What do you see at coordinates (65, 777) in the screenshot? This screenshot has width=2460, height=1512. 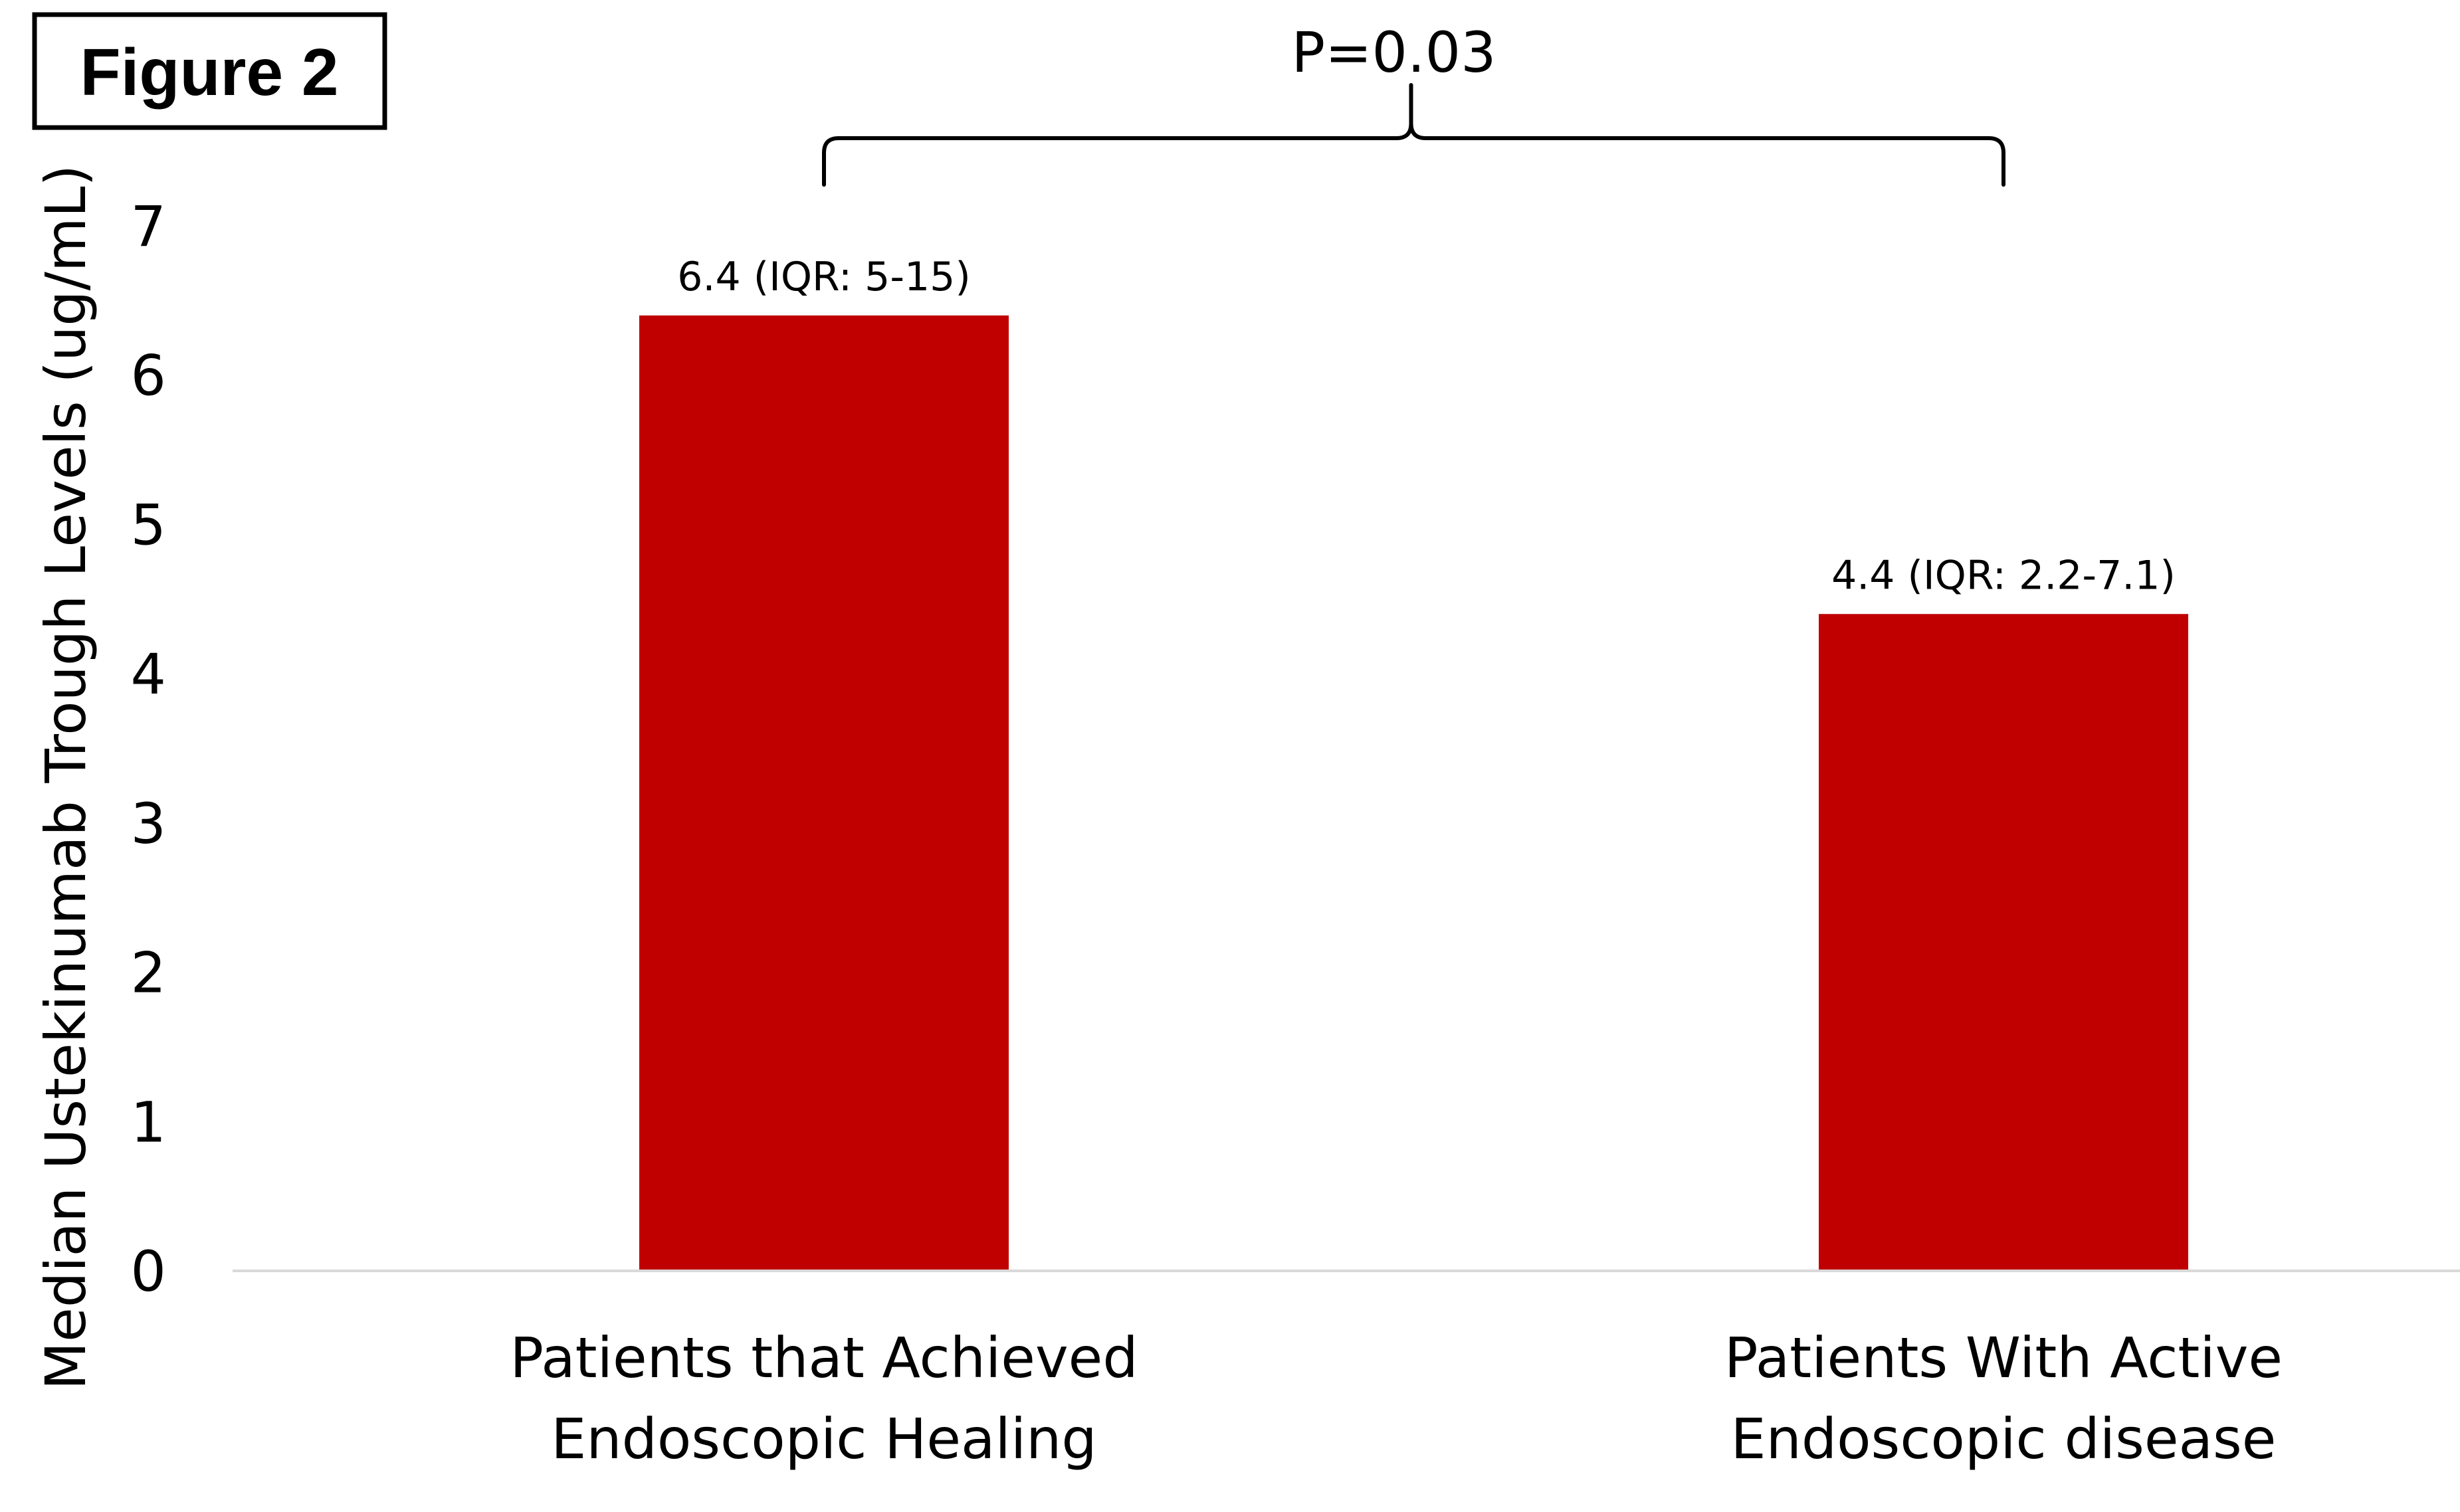 I see `y-axis-title: Median Ustekinumab Trough Levels (ug/mL)` at bounding box center [65, 777].